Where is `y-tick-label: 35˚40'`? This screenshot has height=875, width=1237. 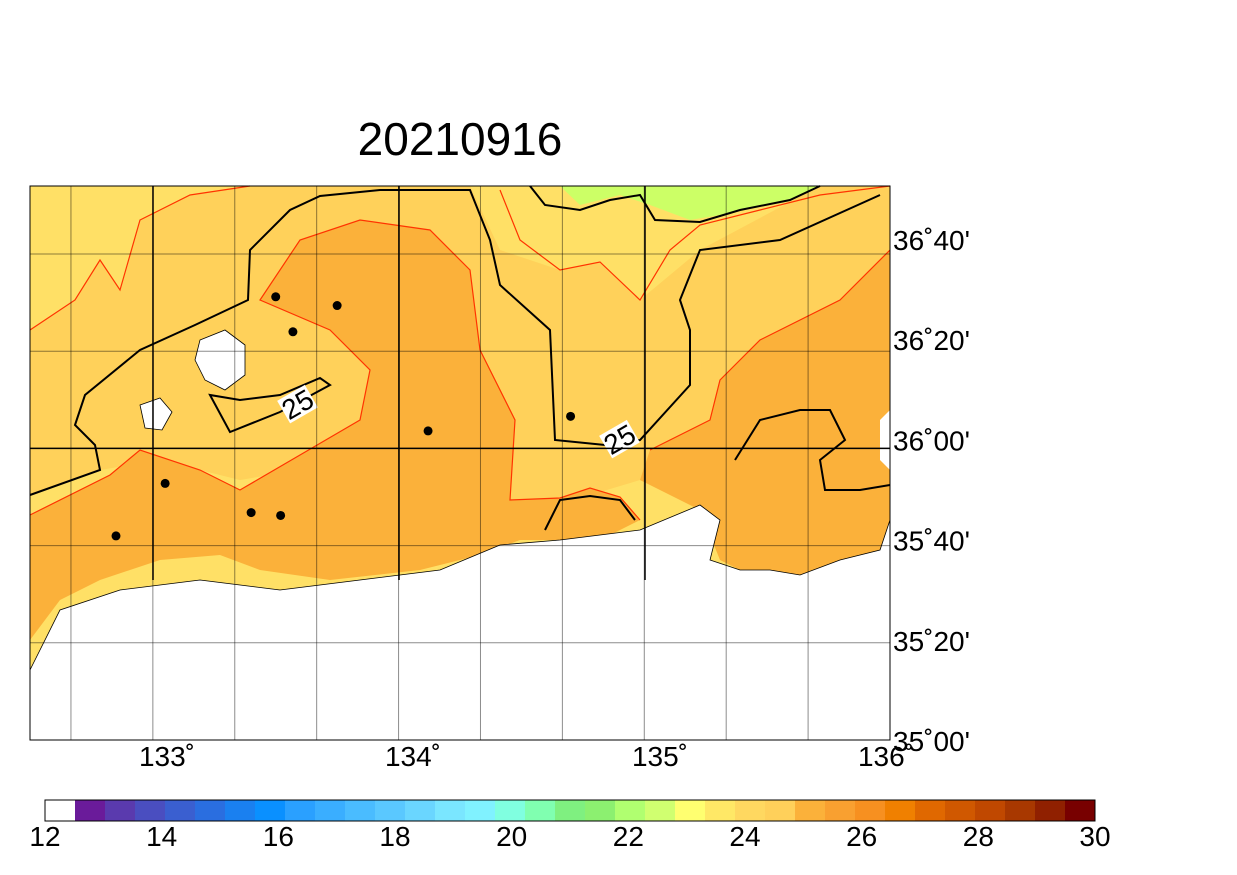 y-tick-label: 35˚40' is located at coordinates (931, 541).